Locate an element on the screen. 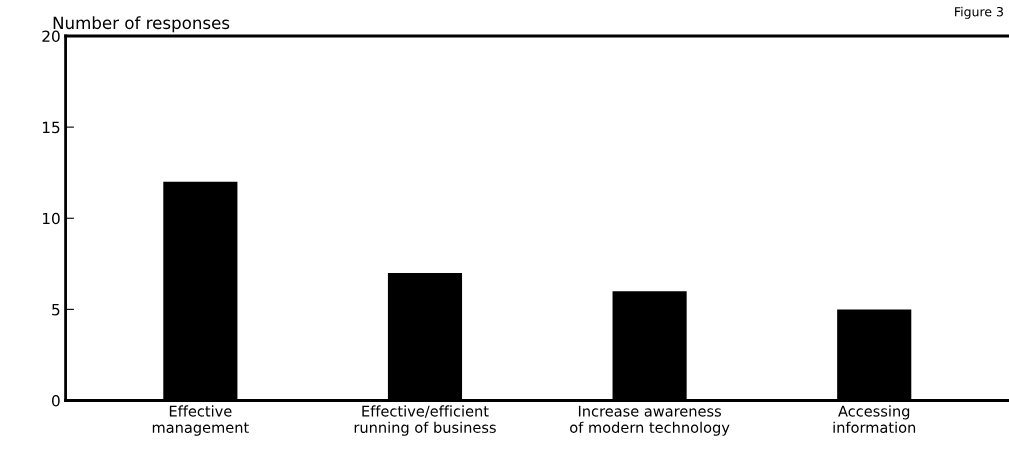 This screenshot has width=1009, height=450. caption: Figure 3 is located at coordinates (979, 12).